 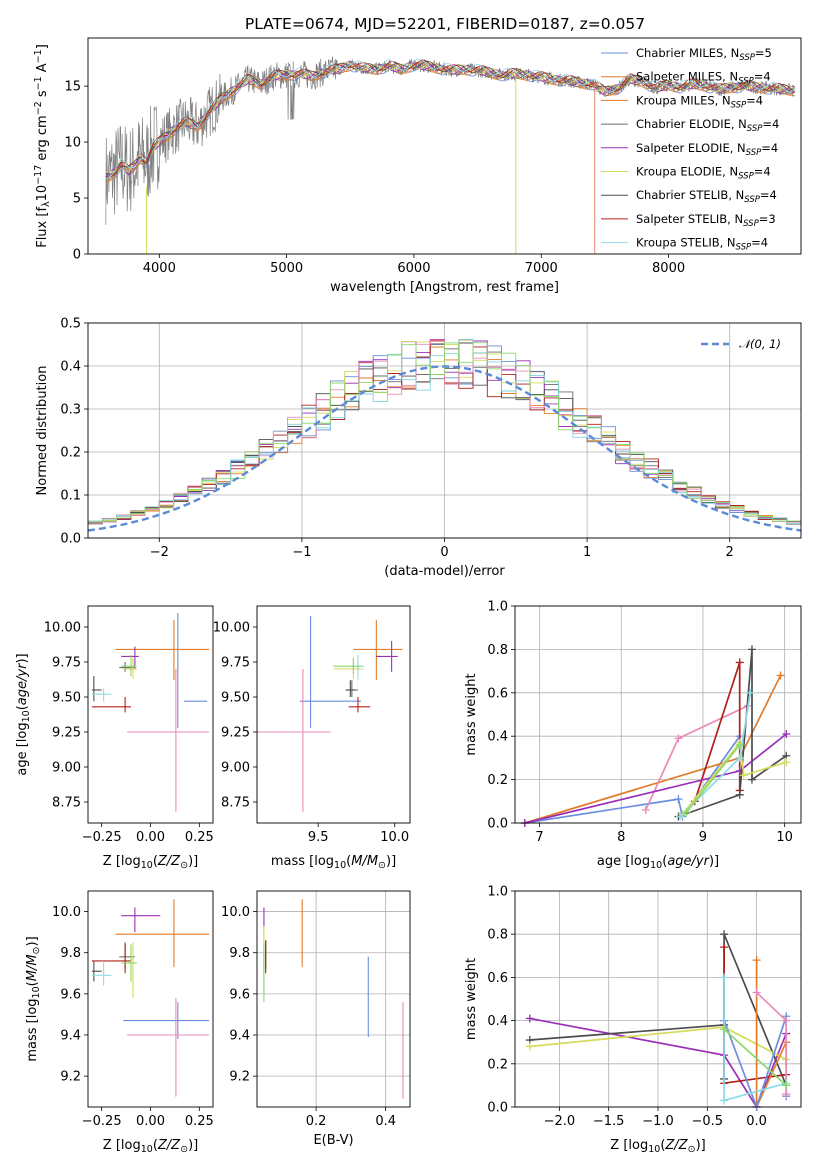 What do you see at coordinates (706, 220) in the screenshot?
I see `legend-label: Salpeter STELIB, NSSP=3` at bounding box center [706, 220].